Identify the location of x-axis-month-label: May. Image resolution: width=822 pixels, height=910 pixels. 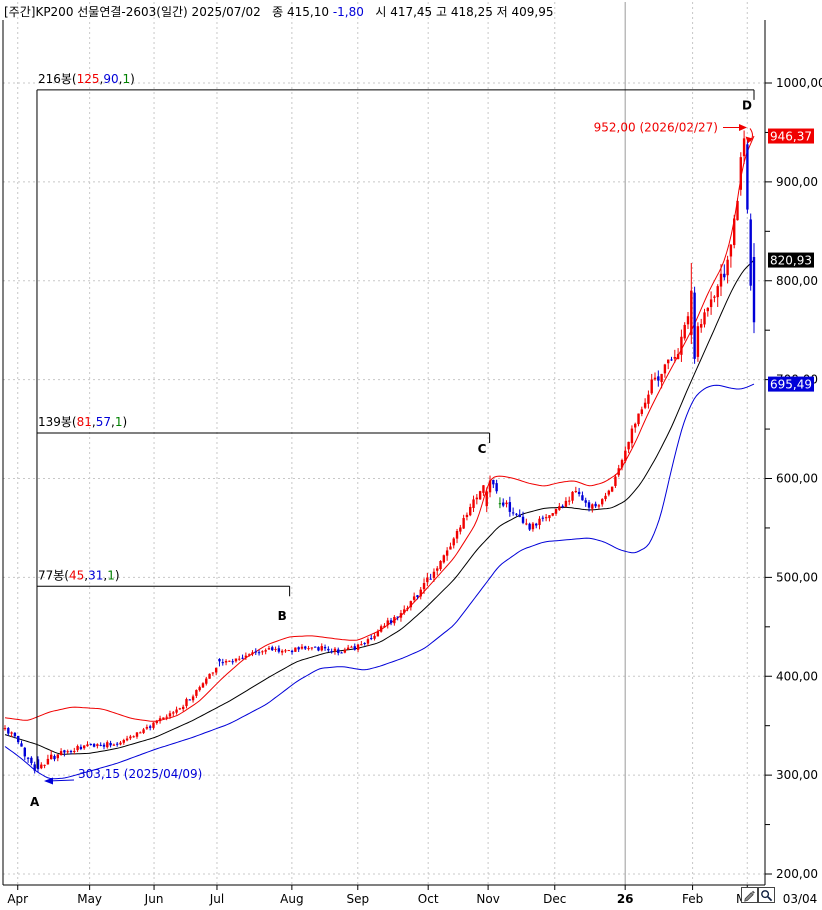
(89, 899).